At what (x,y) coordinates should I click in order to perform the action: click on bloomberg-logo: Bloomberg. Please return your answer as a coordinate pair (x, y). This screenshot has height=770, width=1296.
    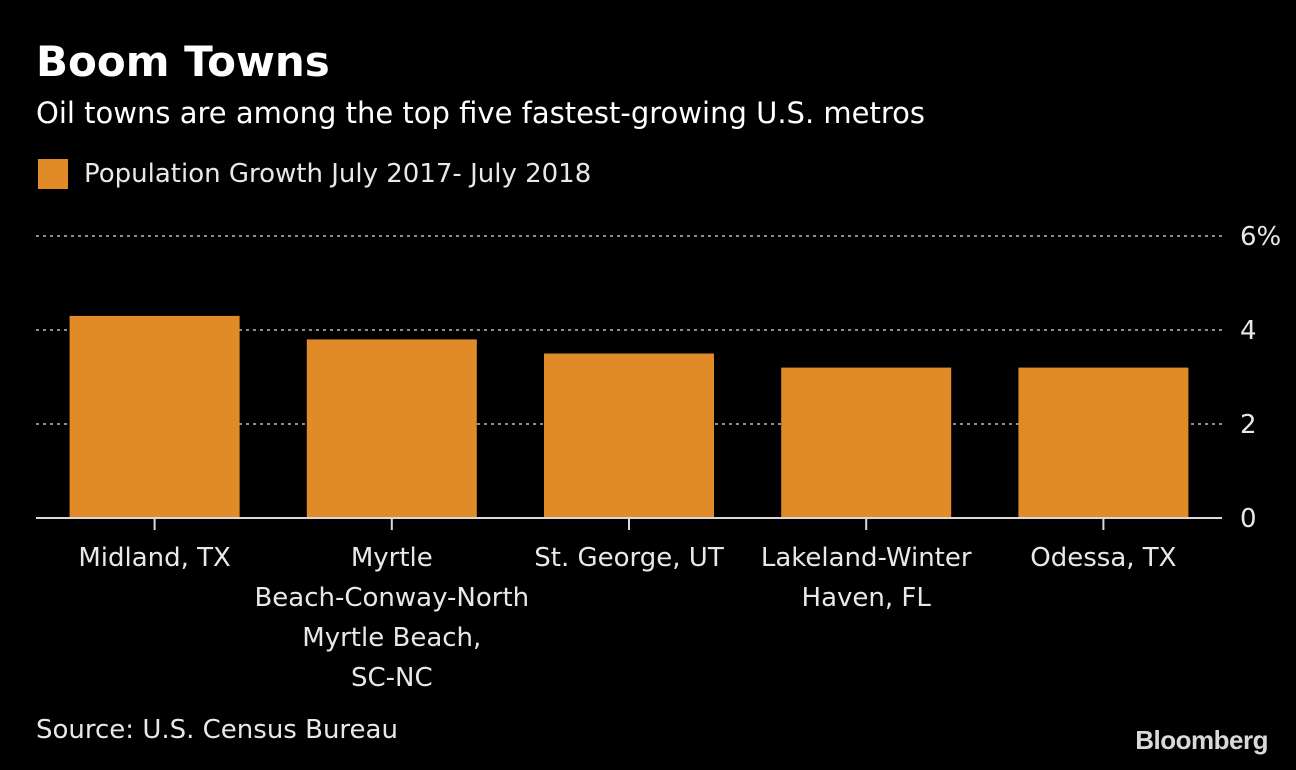
    Looking at the image, I should click on (1201, 740).